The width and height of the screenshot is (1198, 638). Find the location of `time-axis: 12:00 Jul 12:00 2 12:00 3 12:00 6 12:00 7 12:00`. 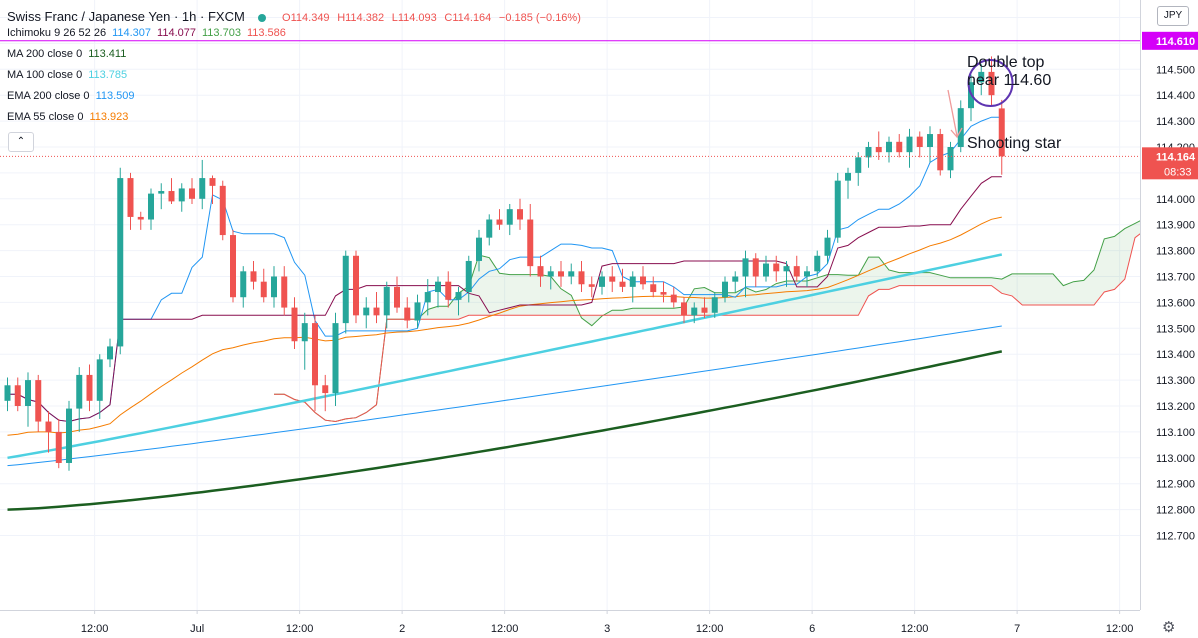

time-axis: 12:00 Jul 12:00 2 12:00 3 12:00 6 12:00 7 12:00 is located at coordinates (599, 624).